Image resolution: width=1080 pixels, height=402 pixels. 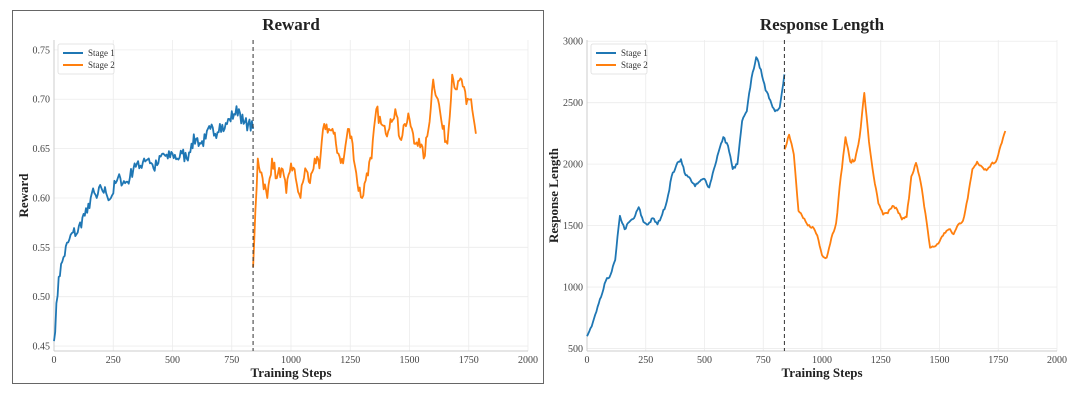 I want to click on y-axis-label: Response Length, so click(x=553, y=195).